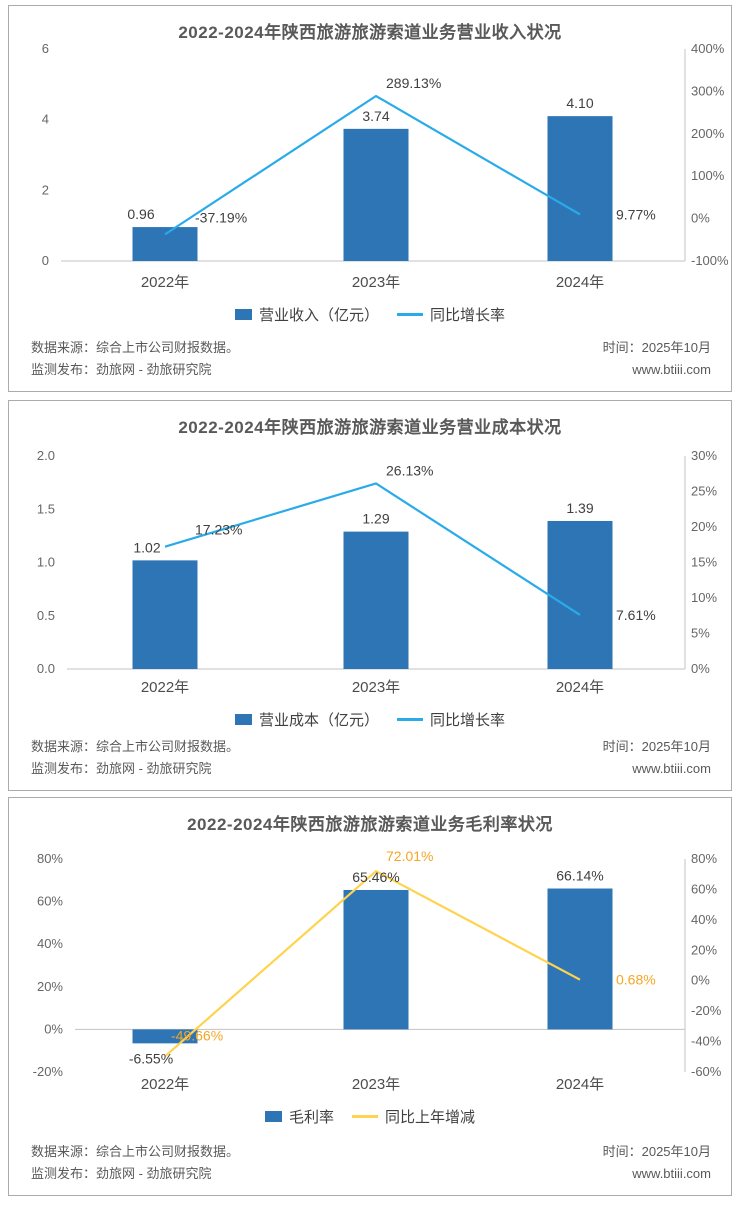 Image resolution: width=740 pixels, height=1205 pixels. What do you see at coordinates (370, 32) in the screenshot?
I see `chart-title-revenue: 2022-2024年陕西旅游旅游索道业务营业收入状况` at bounding box center [370, 32].